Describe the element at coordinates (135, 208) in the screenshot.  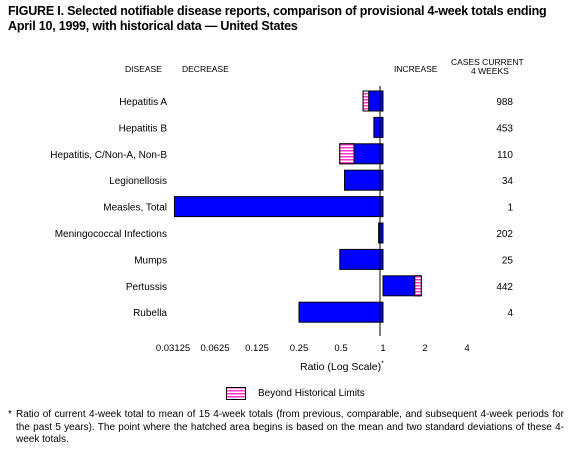
I see `disease-label-measles-total: Measles, Total` at that location.